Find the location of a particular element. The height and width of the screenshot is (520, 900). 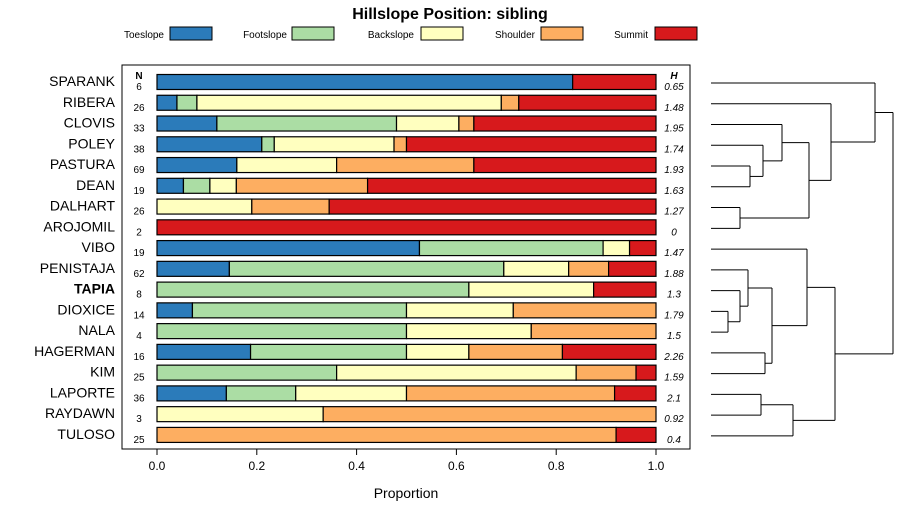

row-label: POLEY is located at coordinates (91, 143).